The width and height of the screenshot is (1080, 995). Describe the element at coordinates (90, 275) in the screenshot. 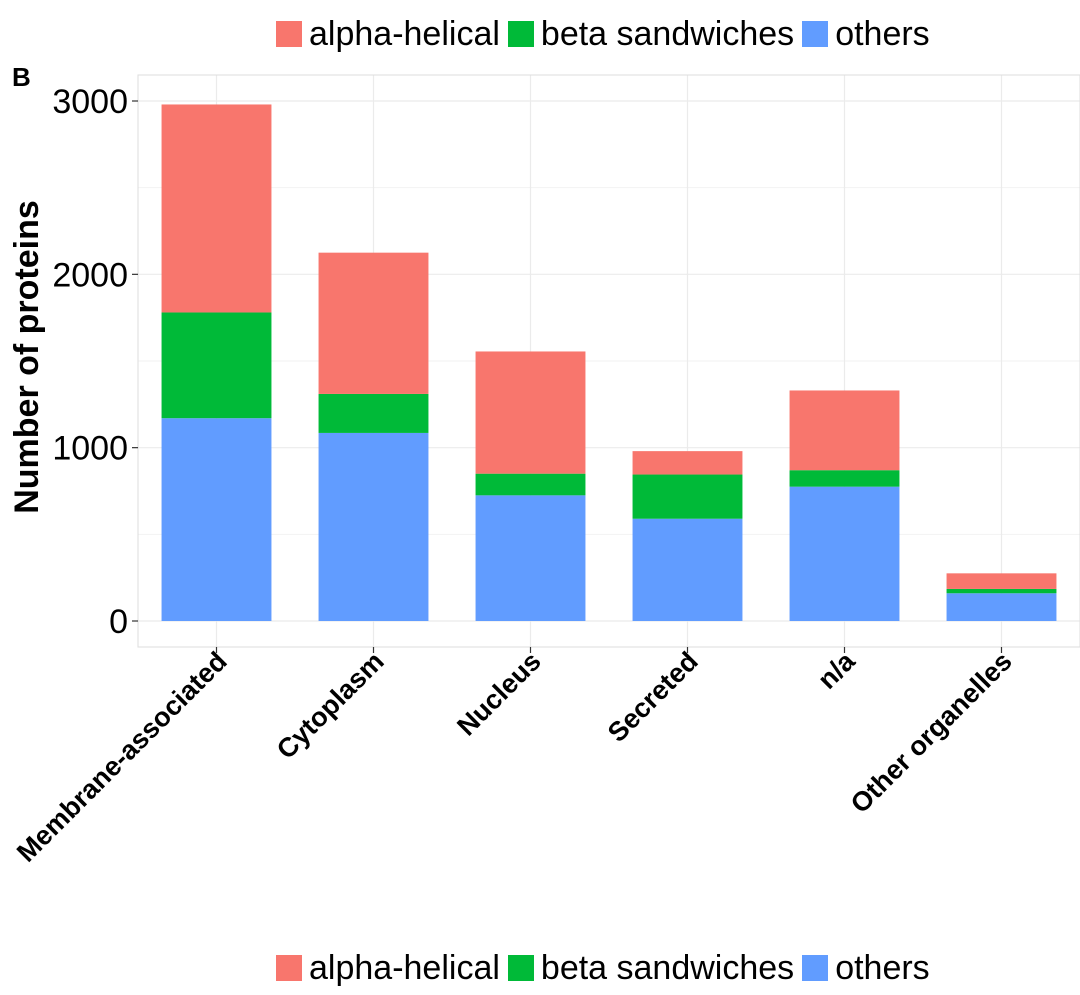

I see `y-tick-label: 2000` at that location.